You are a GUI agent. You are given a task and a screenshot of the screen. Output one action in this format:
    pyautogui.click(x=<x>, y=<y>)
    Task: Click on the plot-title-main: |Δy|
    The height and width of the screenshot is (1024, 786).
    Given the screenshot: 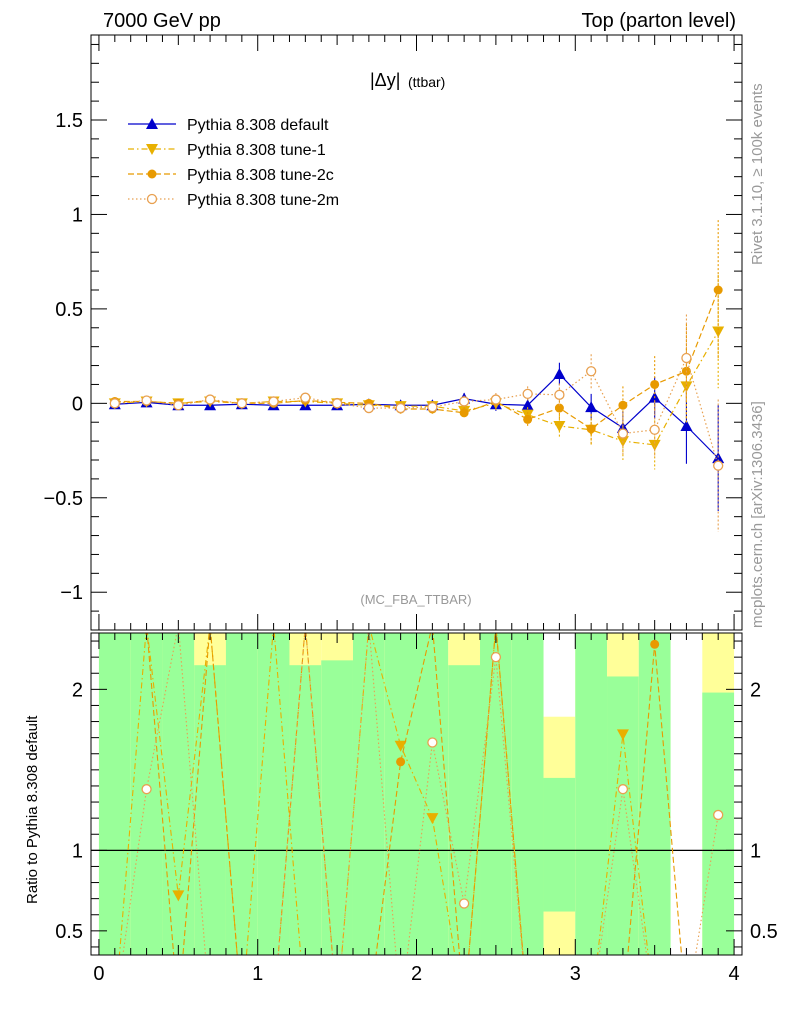 What is the action you would take?
    pyautogui.click(x=385, y=80)
    